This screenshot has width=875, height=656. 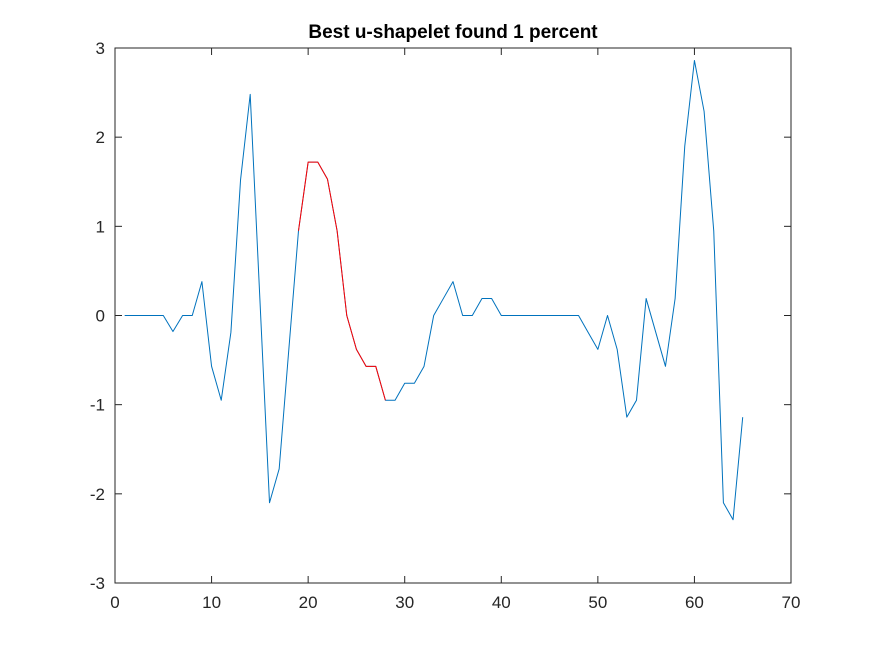 What do you see at coordinates (211, 602) in the screenshot?
I see `x-tick-label: 10` at bounding box center [211, 602].